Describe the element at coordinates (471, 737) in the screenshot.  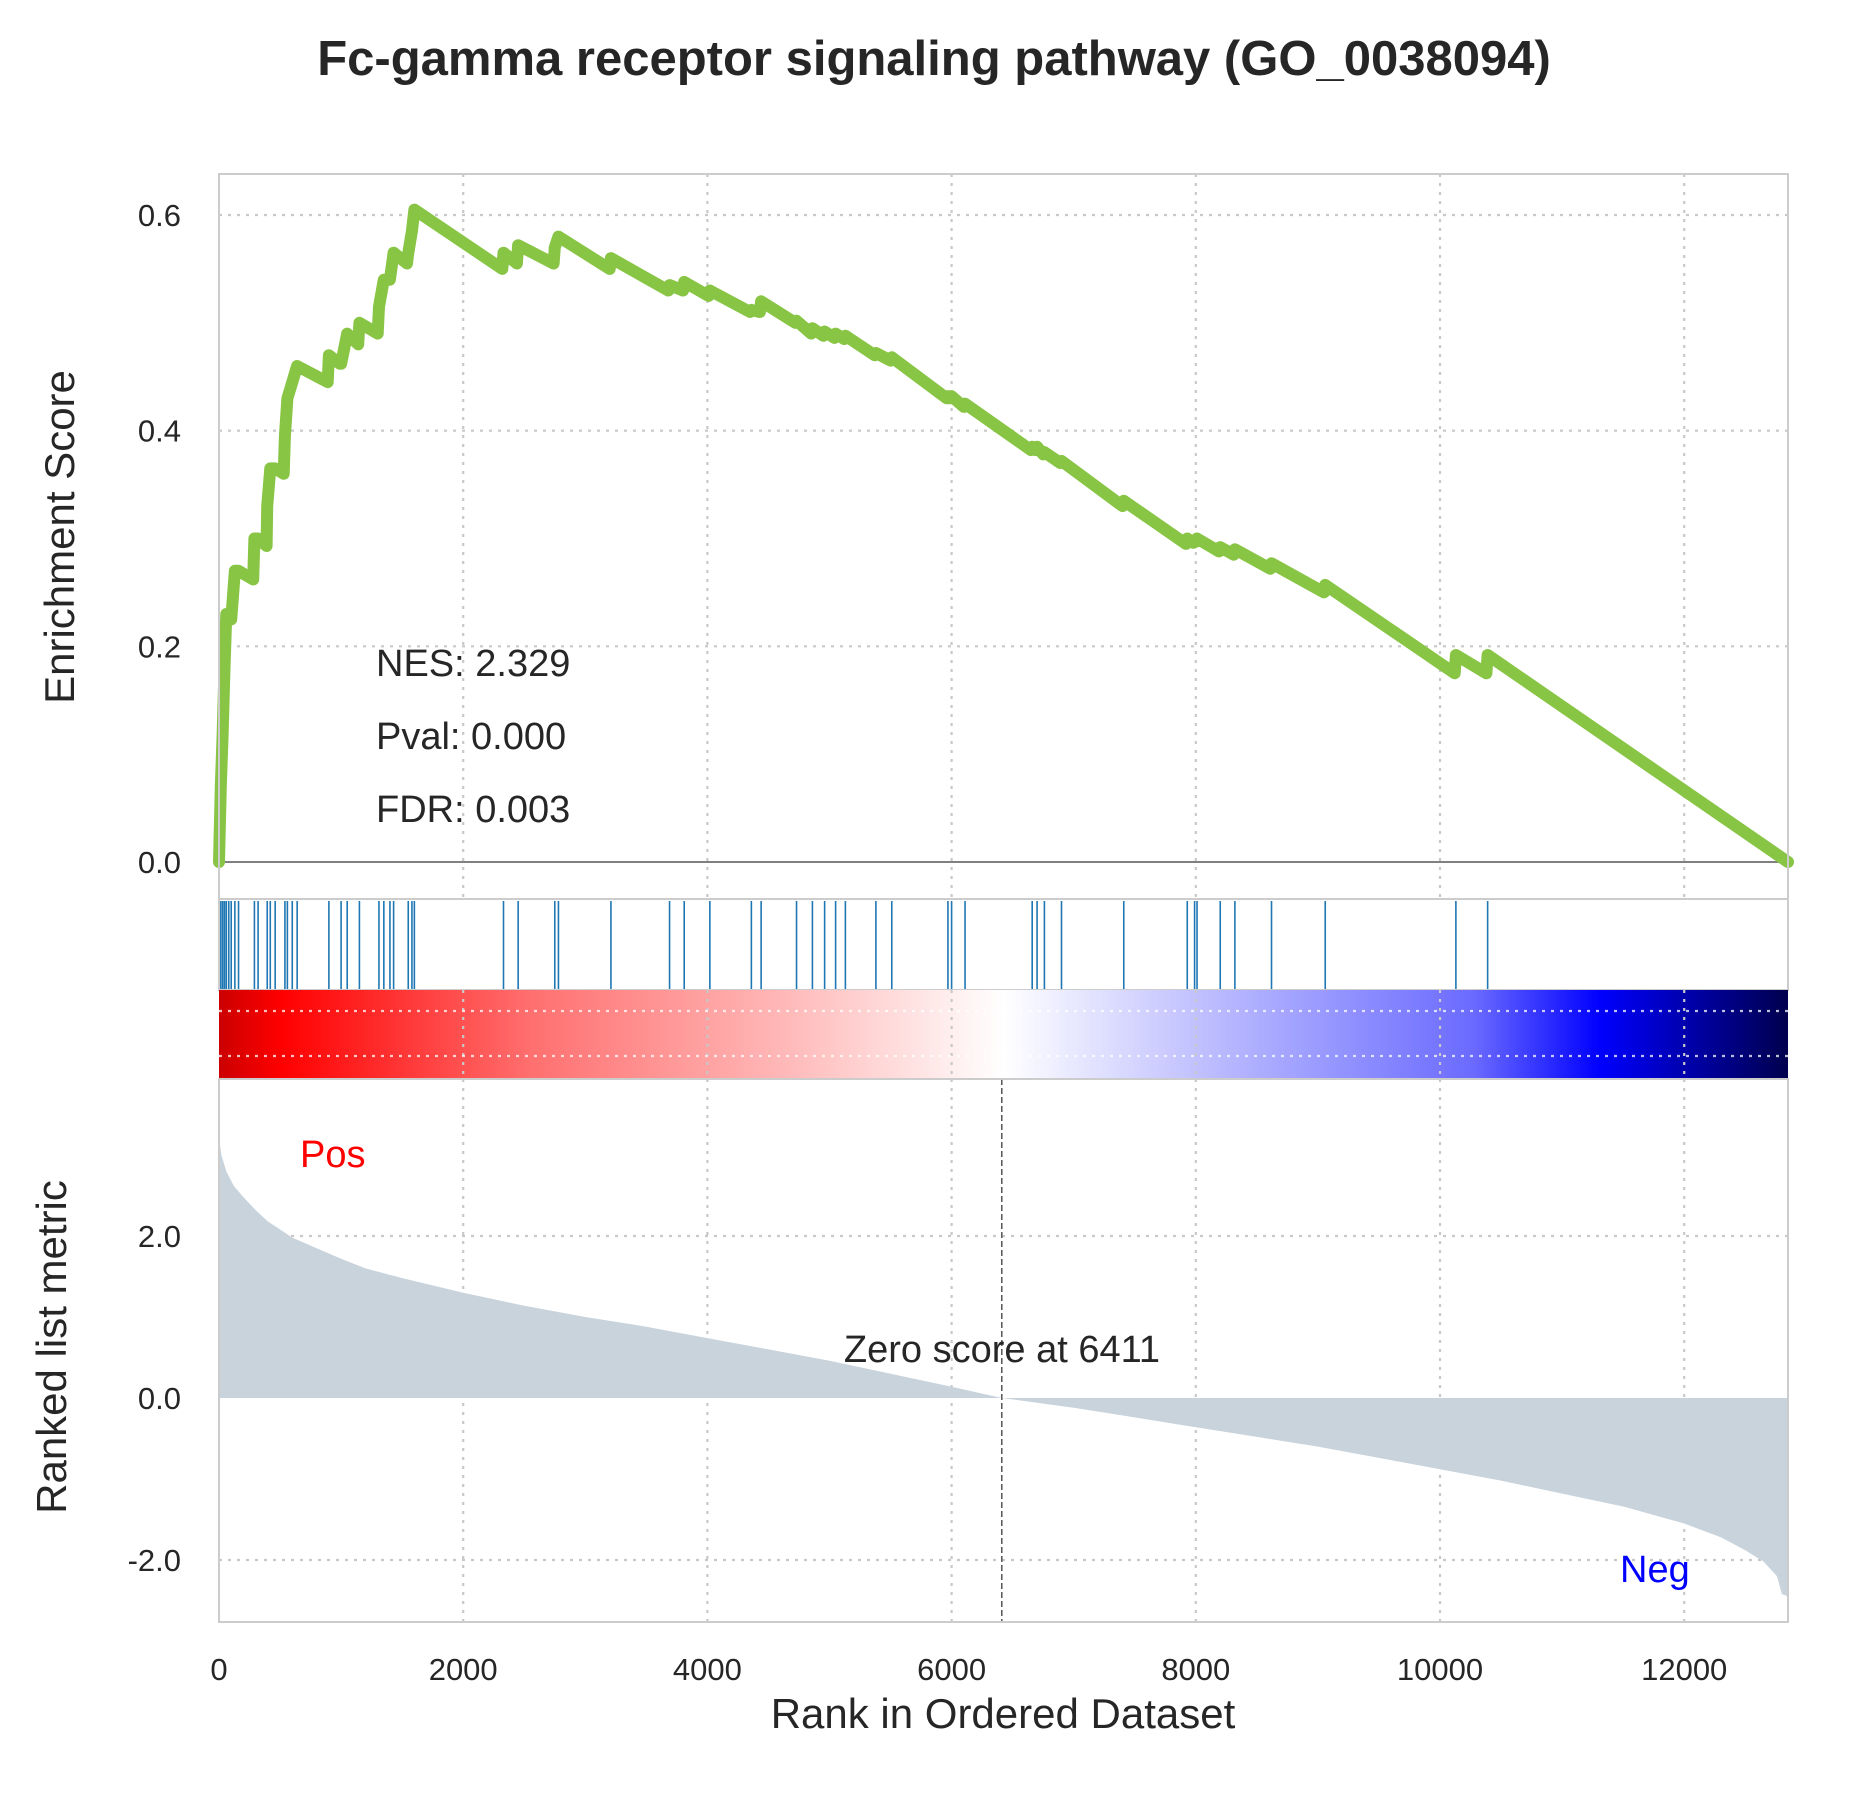
I see `stat-pval: Pval: 0.000` at that location.